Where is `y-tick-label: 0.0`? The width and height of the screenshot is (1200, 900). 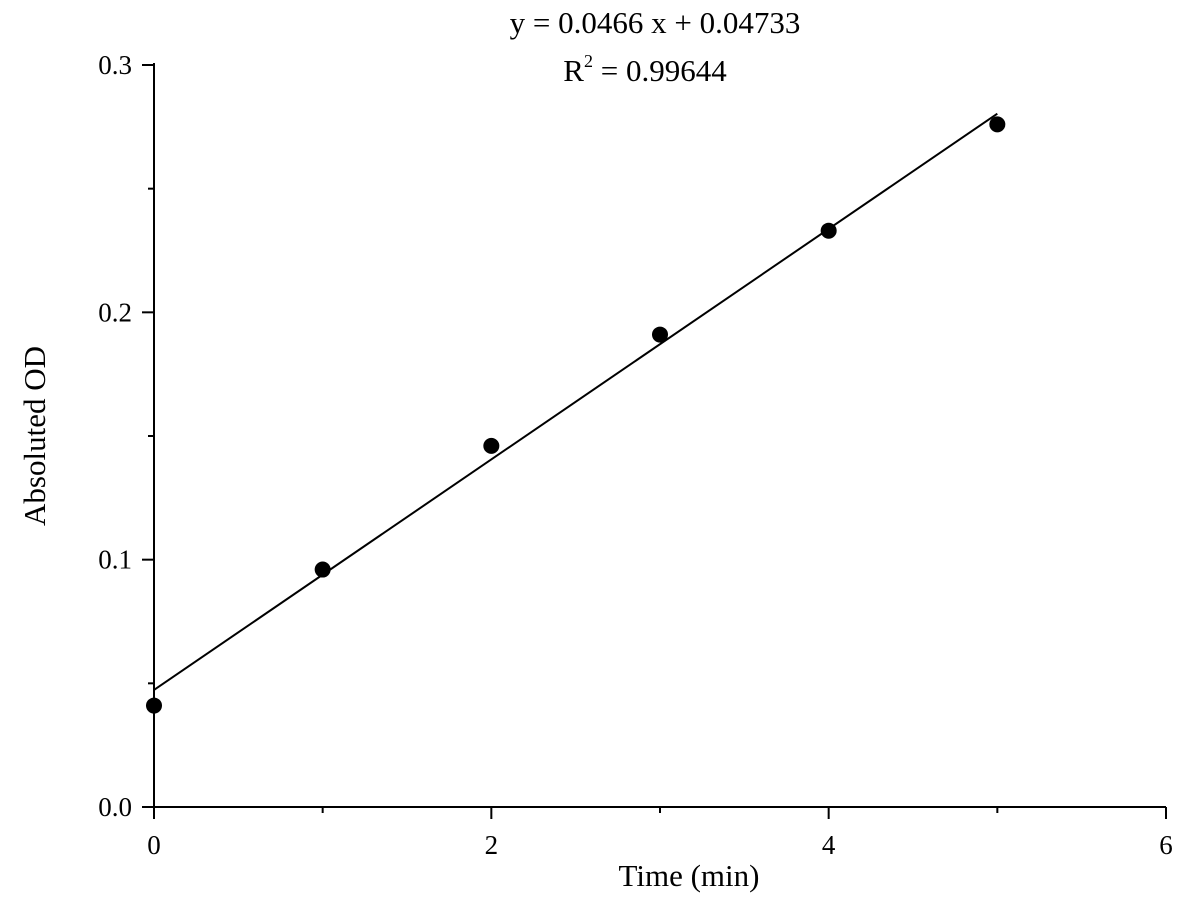 y-tick-label: 0.0 is located at coordinates (115, 807).